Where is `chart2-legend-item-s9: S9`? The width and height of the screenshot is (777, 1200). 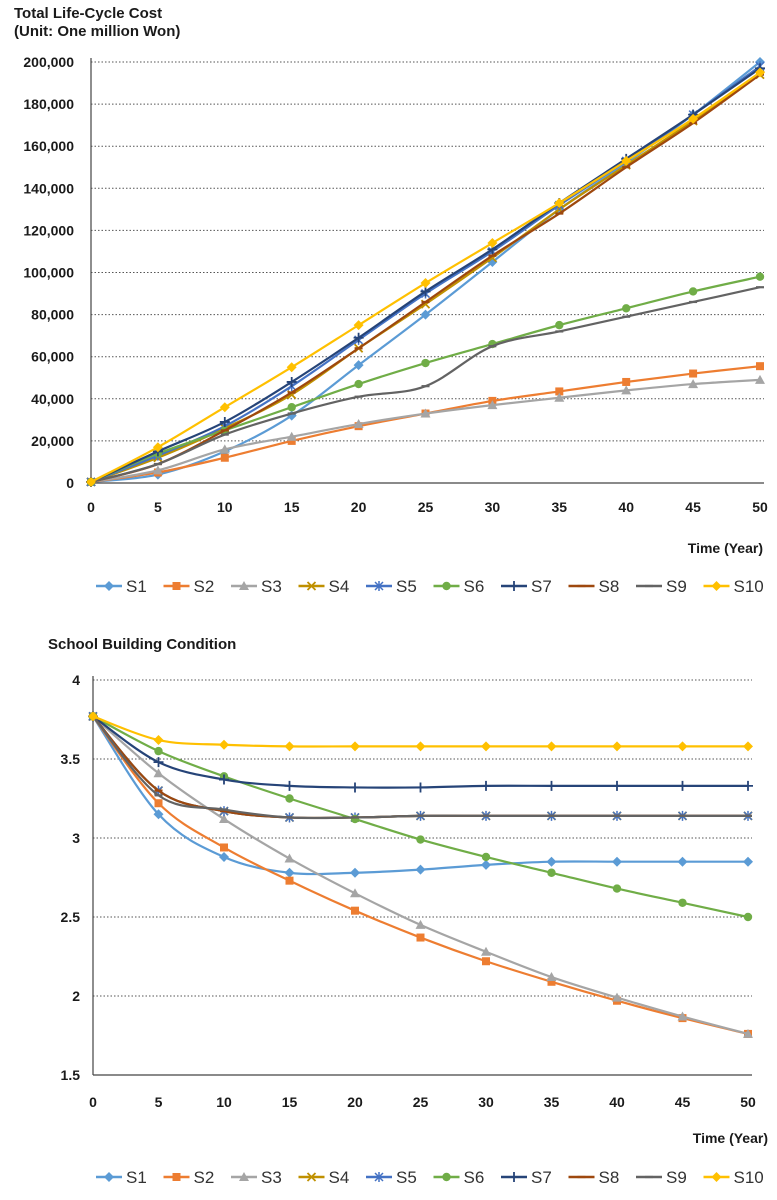 chart2-legend-item-s9: S9 is located at coordinates (661, 1177).